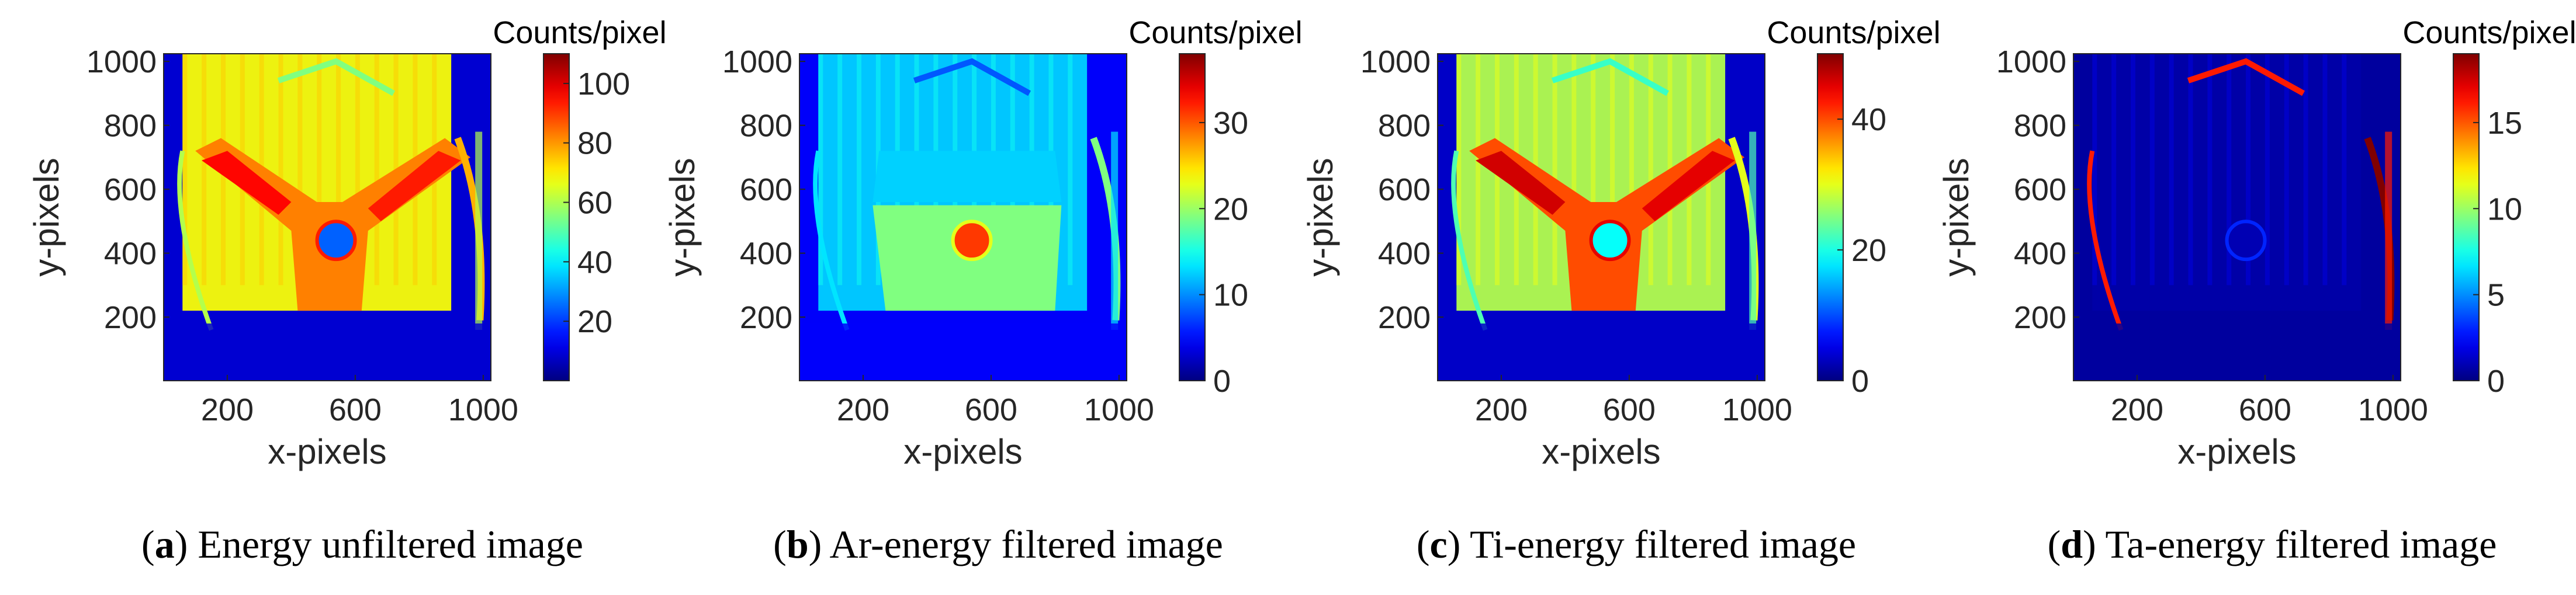  What do you see at coordinates (1663, 544) in the screenshot?
I see `caption-text: Ti-energy filtered image` at bounding box center [1663, 544].